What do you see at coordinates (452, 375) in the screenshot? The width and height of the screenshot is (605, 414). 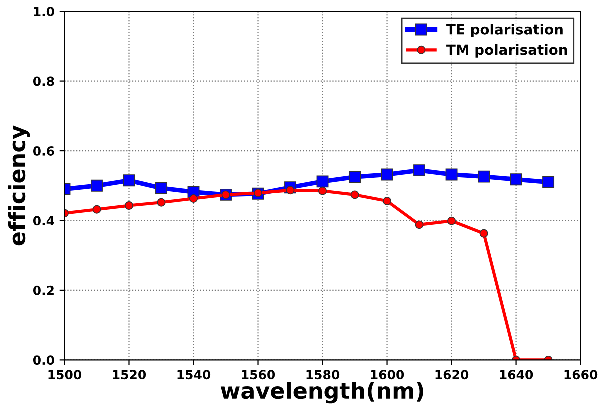 I see `x-tick-label: 1620` at bounding box center [452, 375].